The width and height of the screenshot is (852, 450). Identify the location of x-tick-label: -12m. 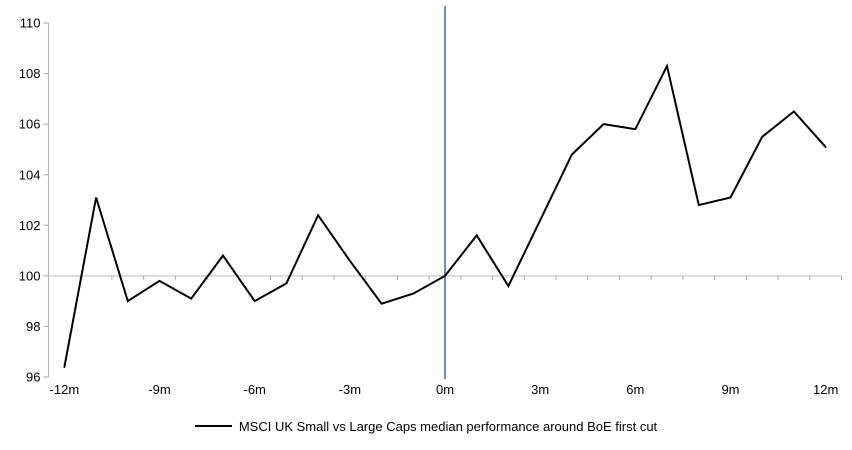
(65, 389).